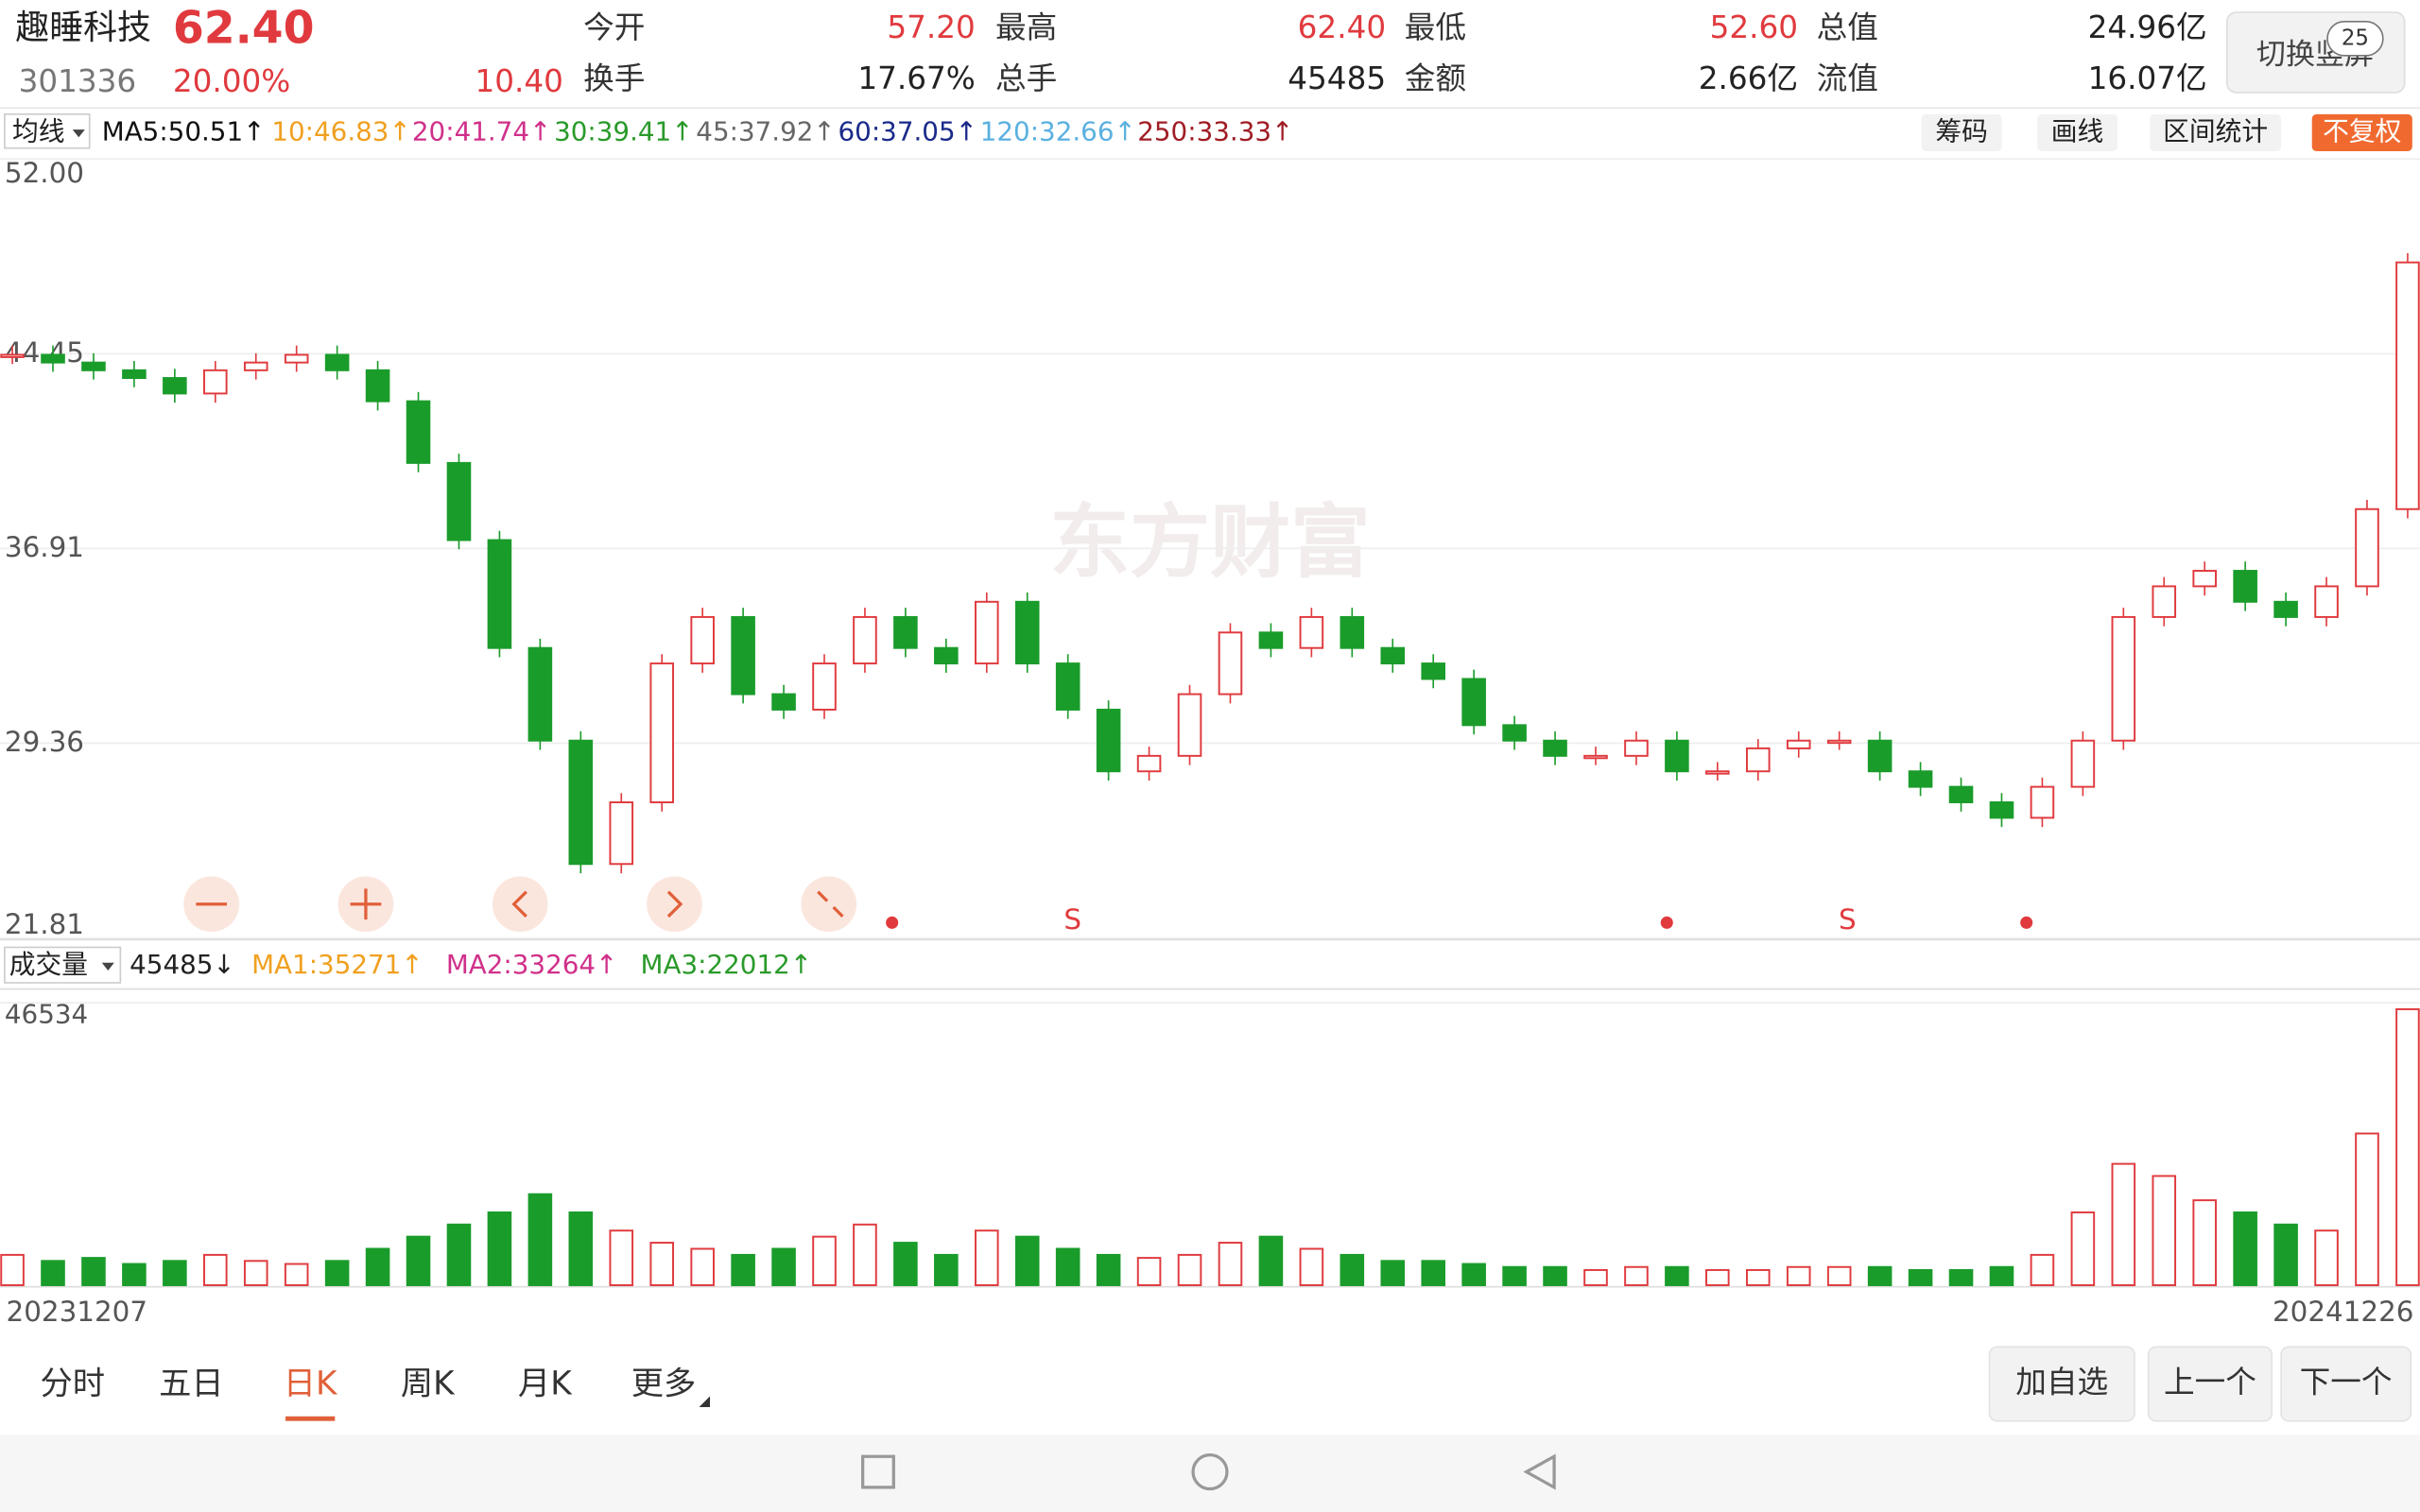 This screenshot has height=1512, width=2420. What do you see at coordinates (1848, 919) in the screenshot?
I see `signal-label: S` at bounding box center [1848, 919].